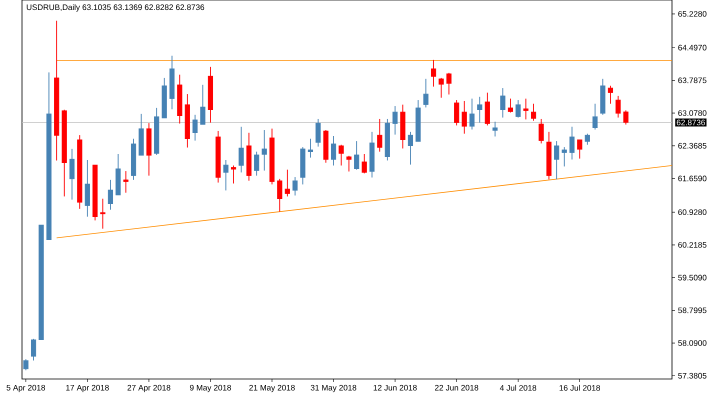  I want to click on y-tick-label: 60.9280, so click(692, 212).